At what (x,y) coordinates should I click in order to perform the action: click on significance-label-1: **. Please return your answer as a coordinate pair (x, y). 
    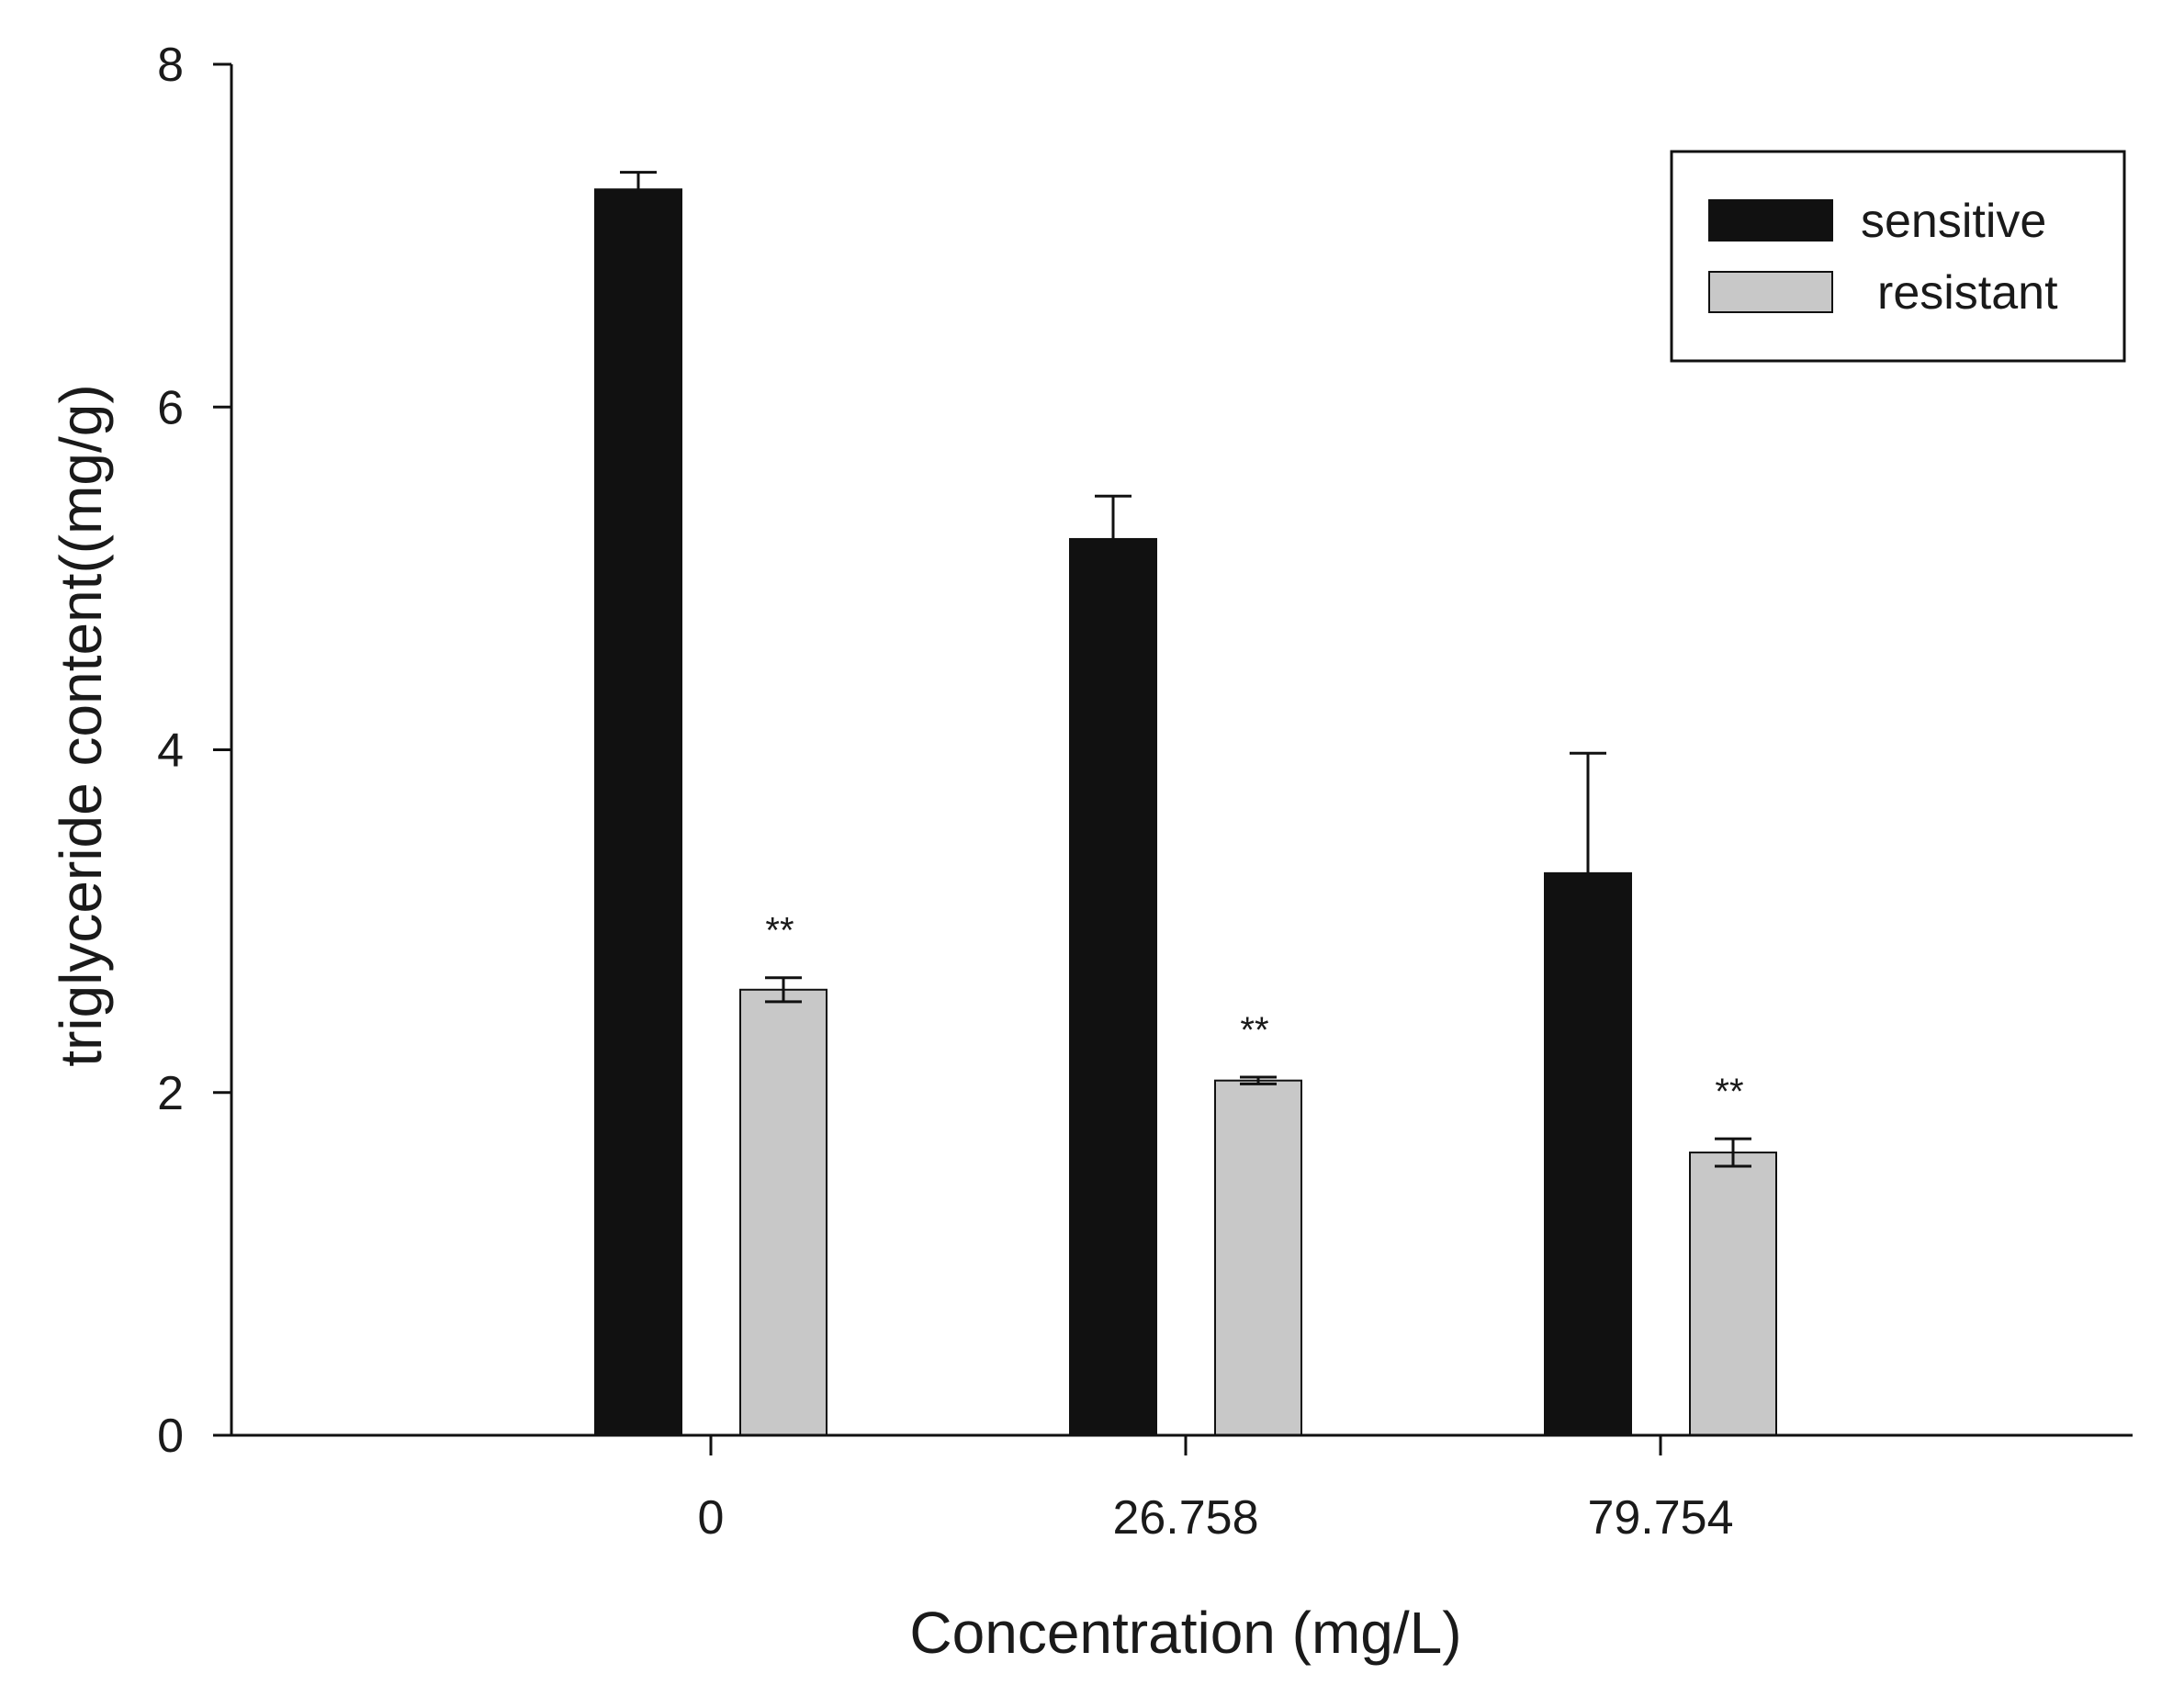
    Looking at the image, I should click on (1254, 1030).